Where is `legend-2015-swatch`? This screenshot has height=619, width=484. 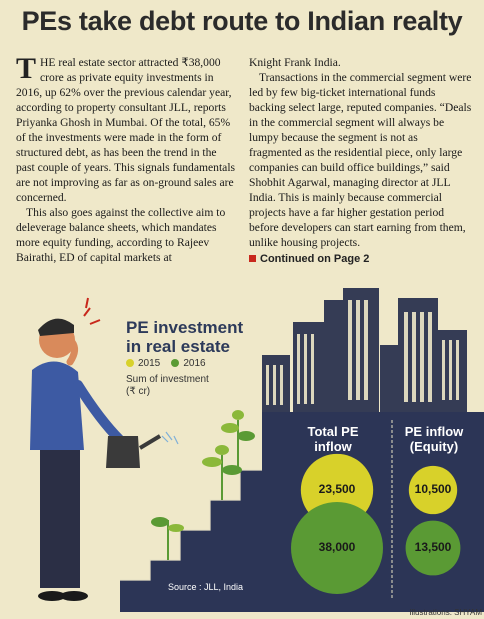 legend-2015-swatch is located at coordinates (130, 363).